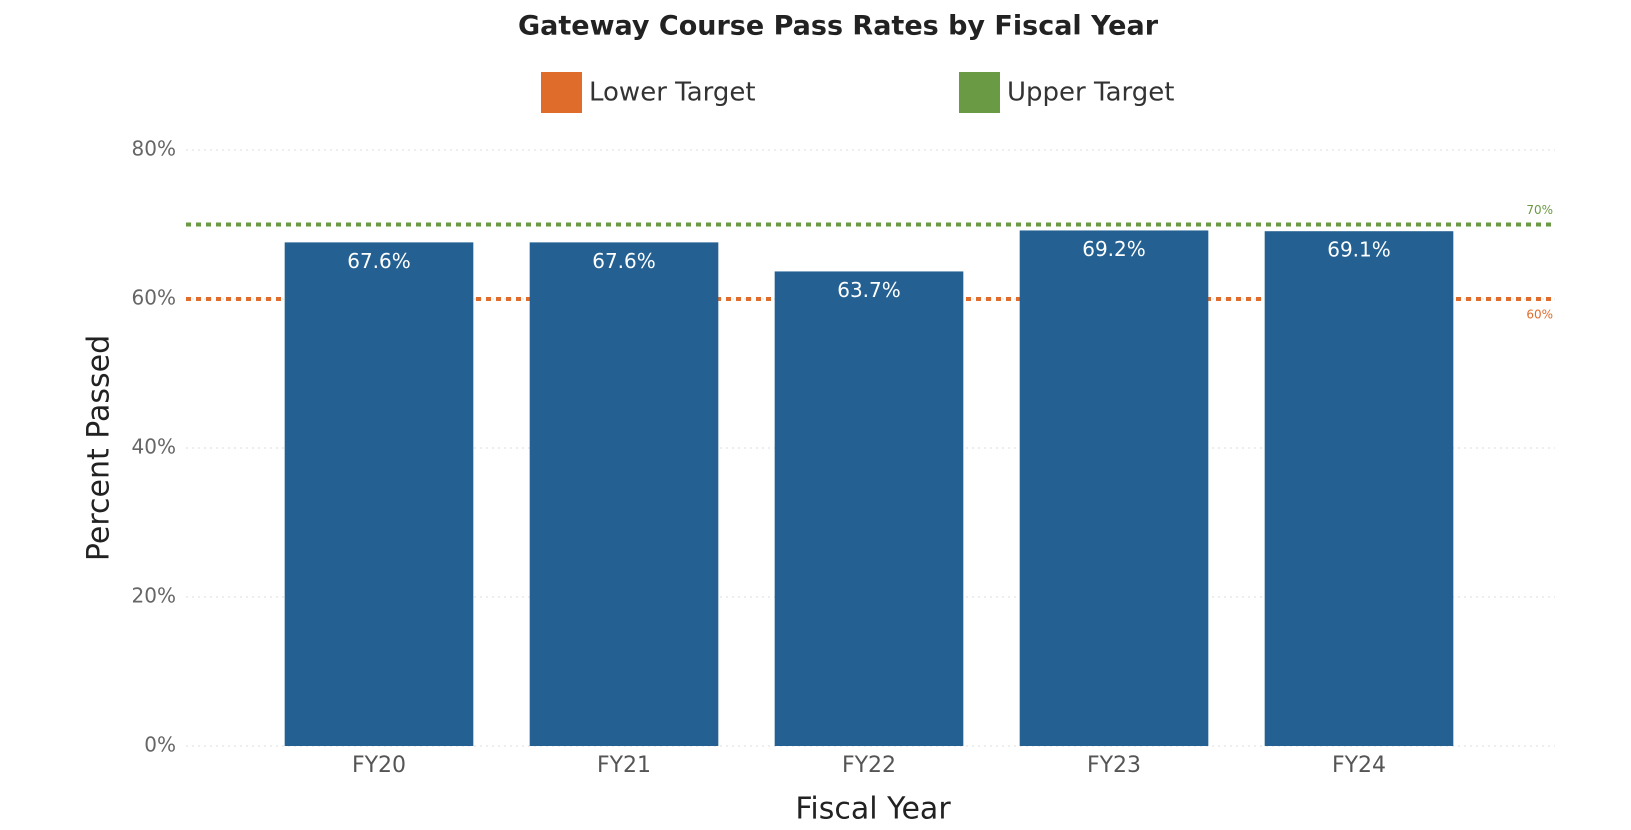  What do you see at coordinates (869, 290) in the screenshot?
I see `value-label: 63.7%` at bounding box center [869, 290].